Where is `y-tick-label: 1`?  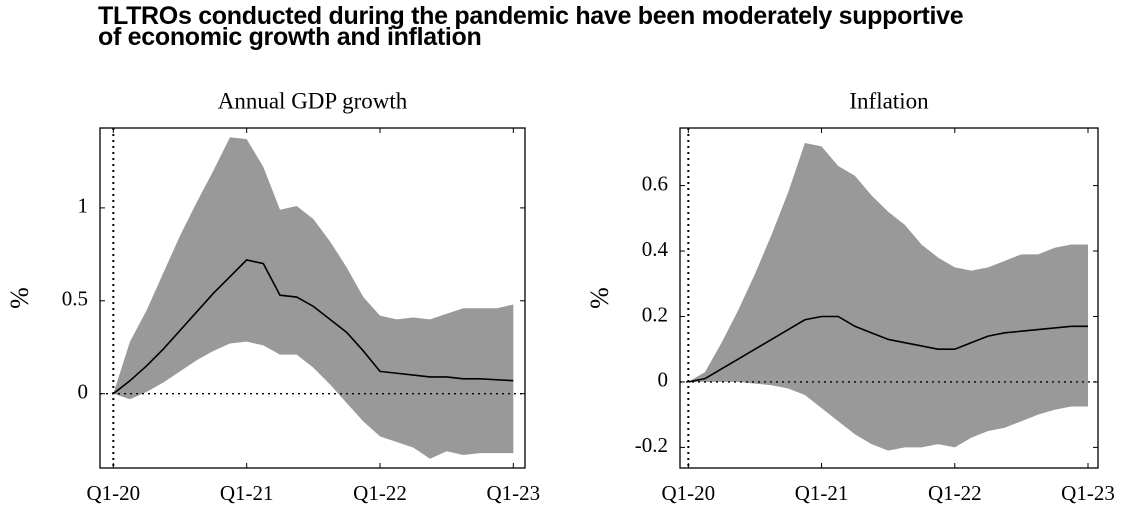 y-tick-label: 1 is located at coordinates (83, 206).